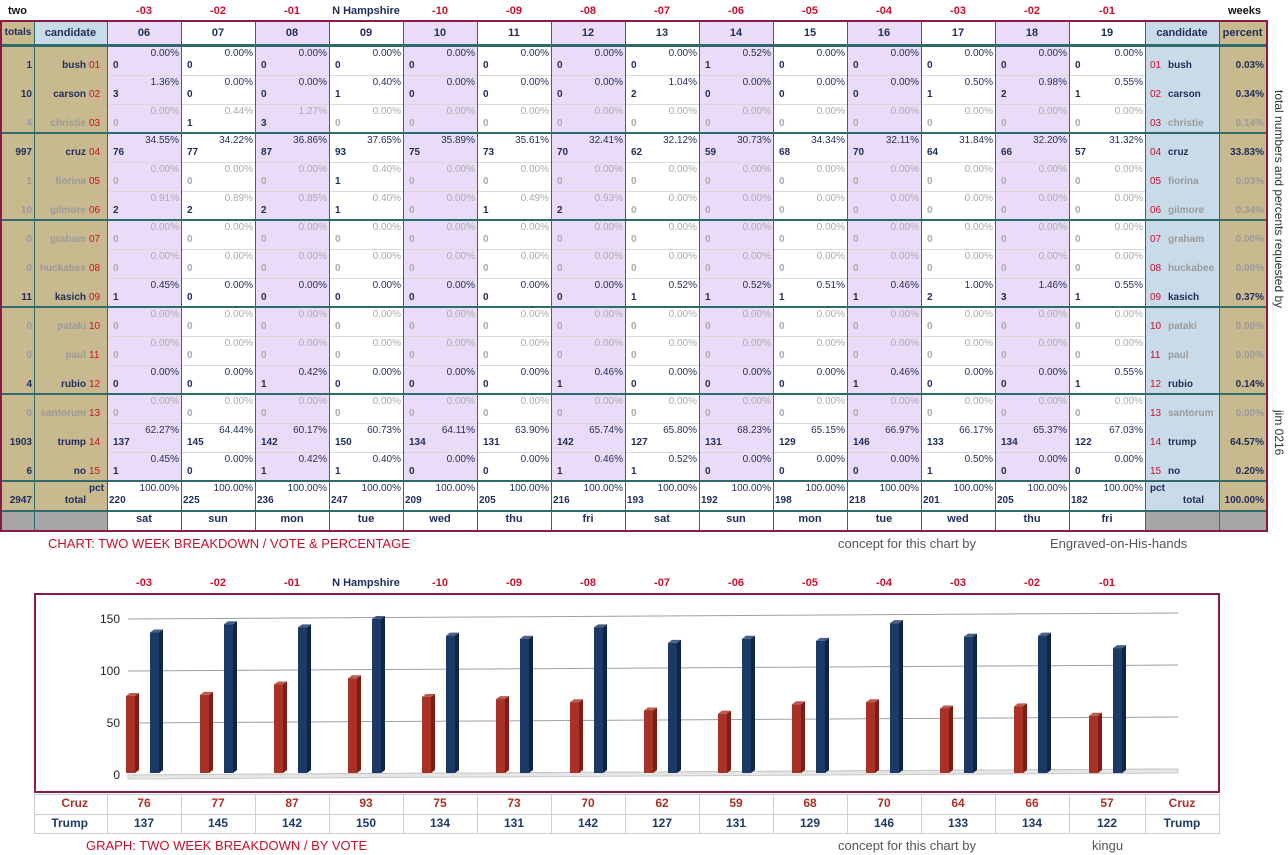 This screenshot has height=855, width=1288. I want to click on candidate-name: trump, so click(71, 442).